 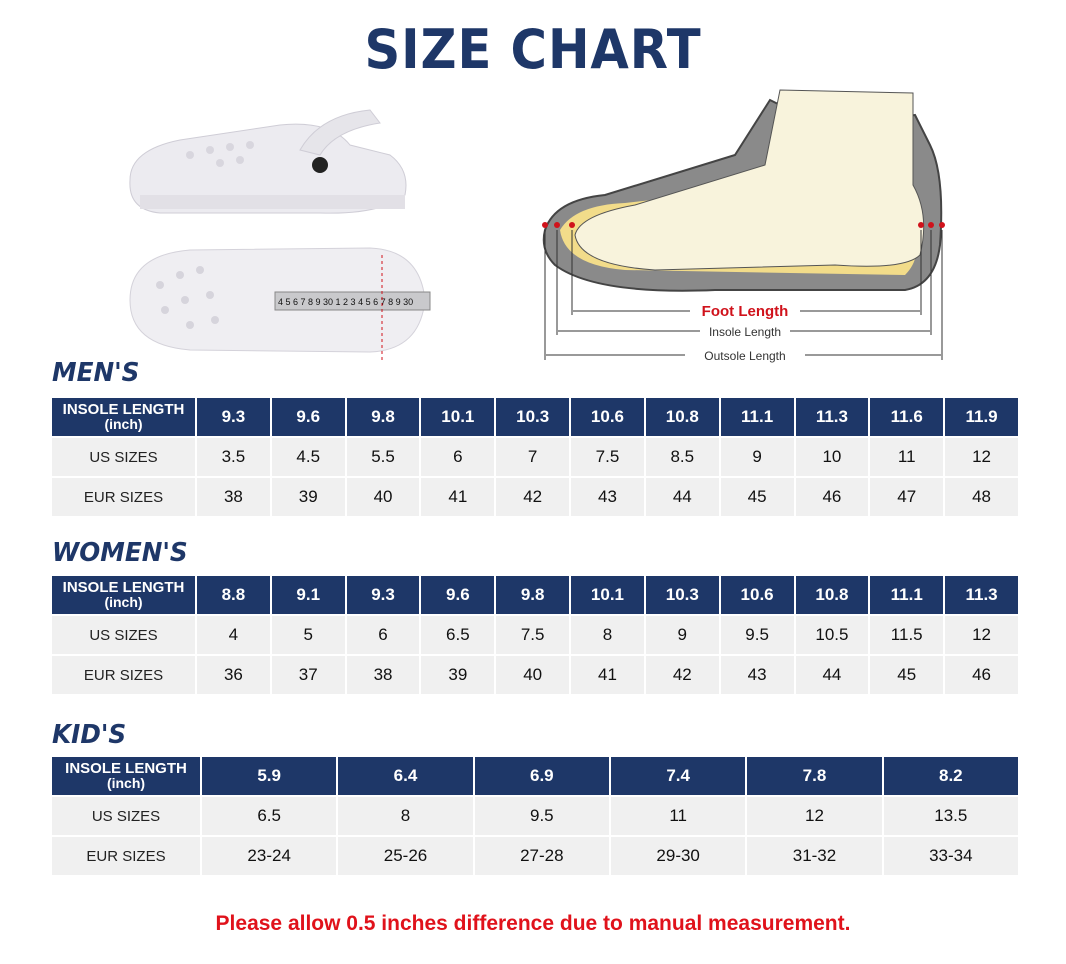 What do you see at coordinates (907, 635) in the screenshot?
I see `us-cell: 11.5` at bounding box center [907, 635].